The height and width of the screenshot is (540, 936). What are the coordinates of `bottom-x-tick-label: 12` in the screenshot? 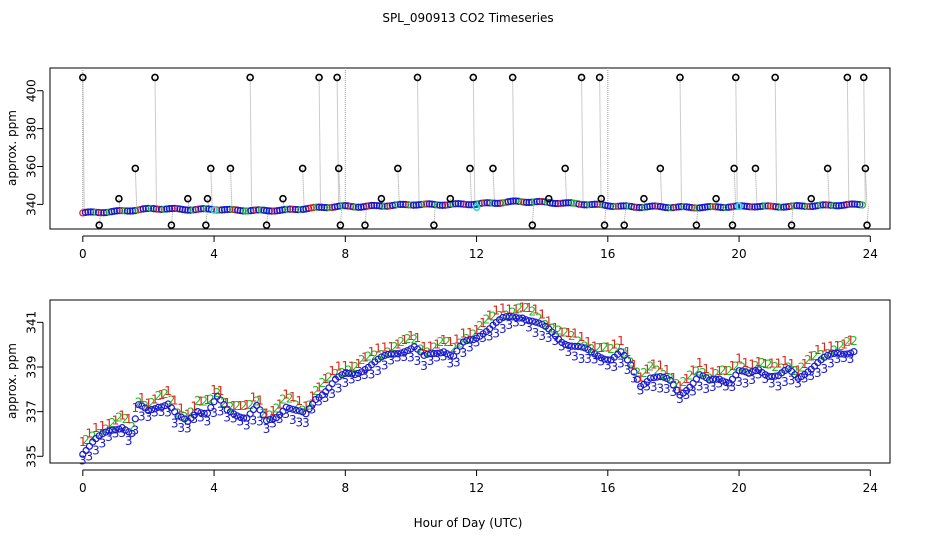 It's located at (476, 488).